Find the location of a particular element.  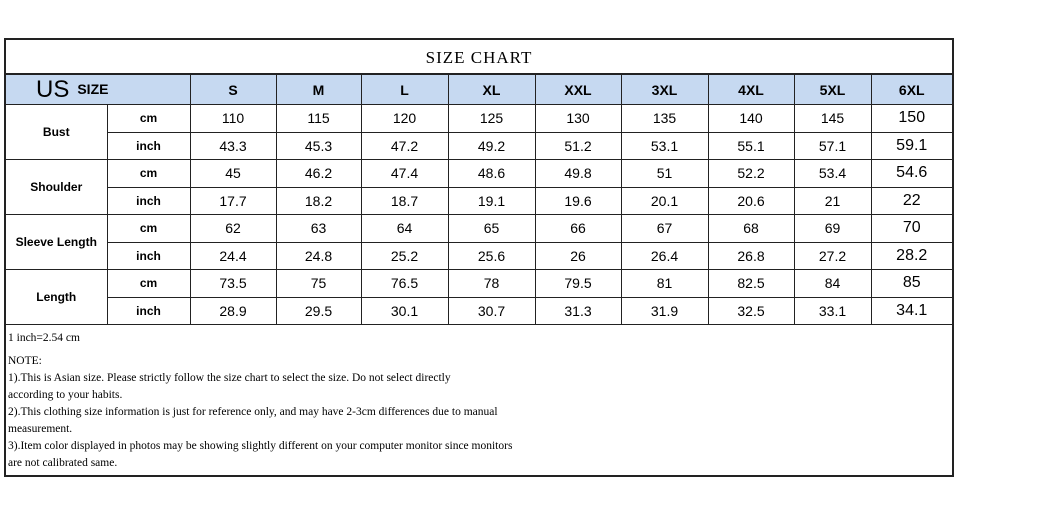

table-cell: 43.3 is located at coordinates (233, 145).